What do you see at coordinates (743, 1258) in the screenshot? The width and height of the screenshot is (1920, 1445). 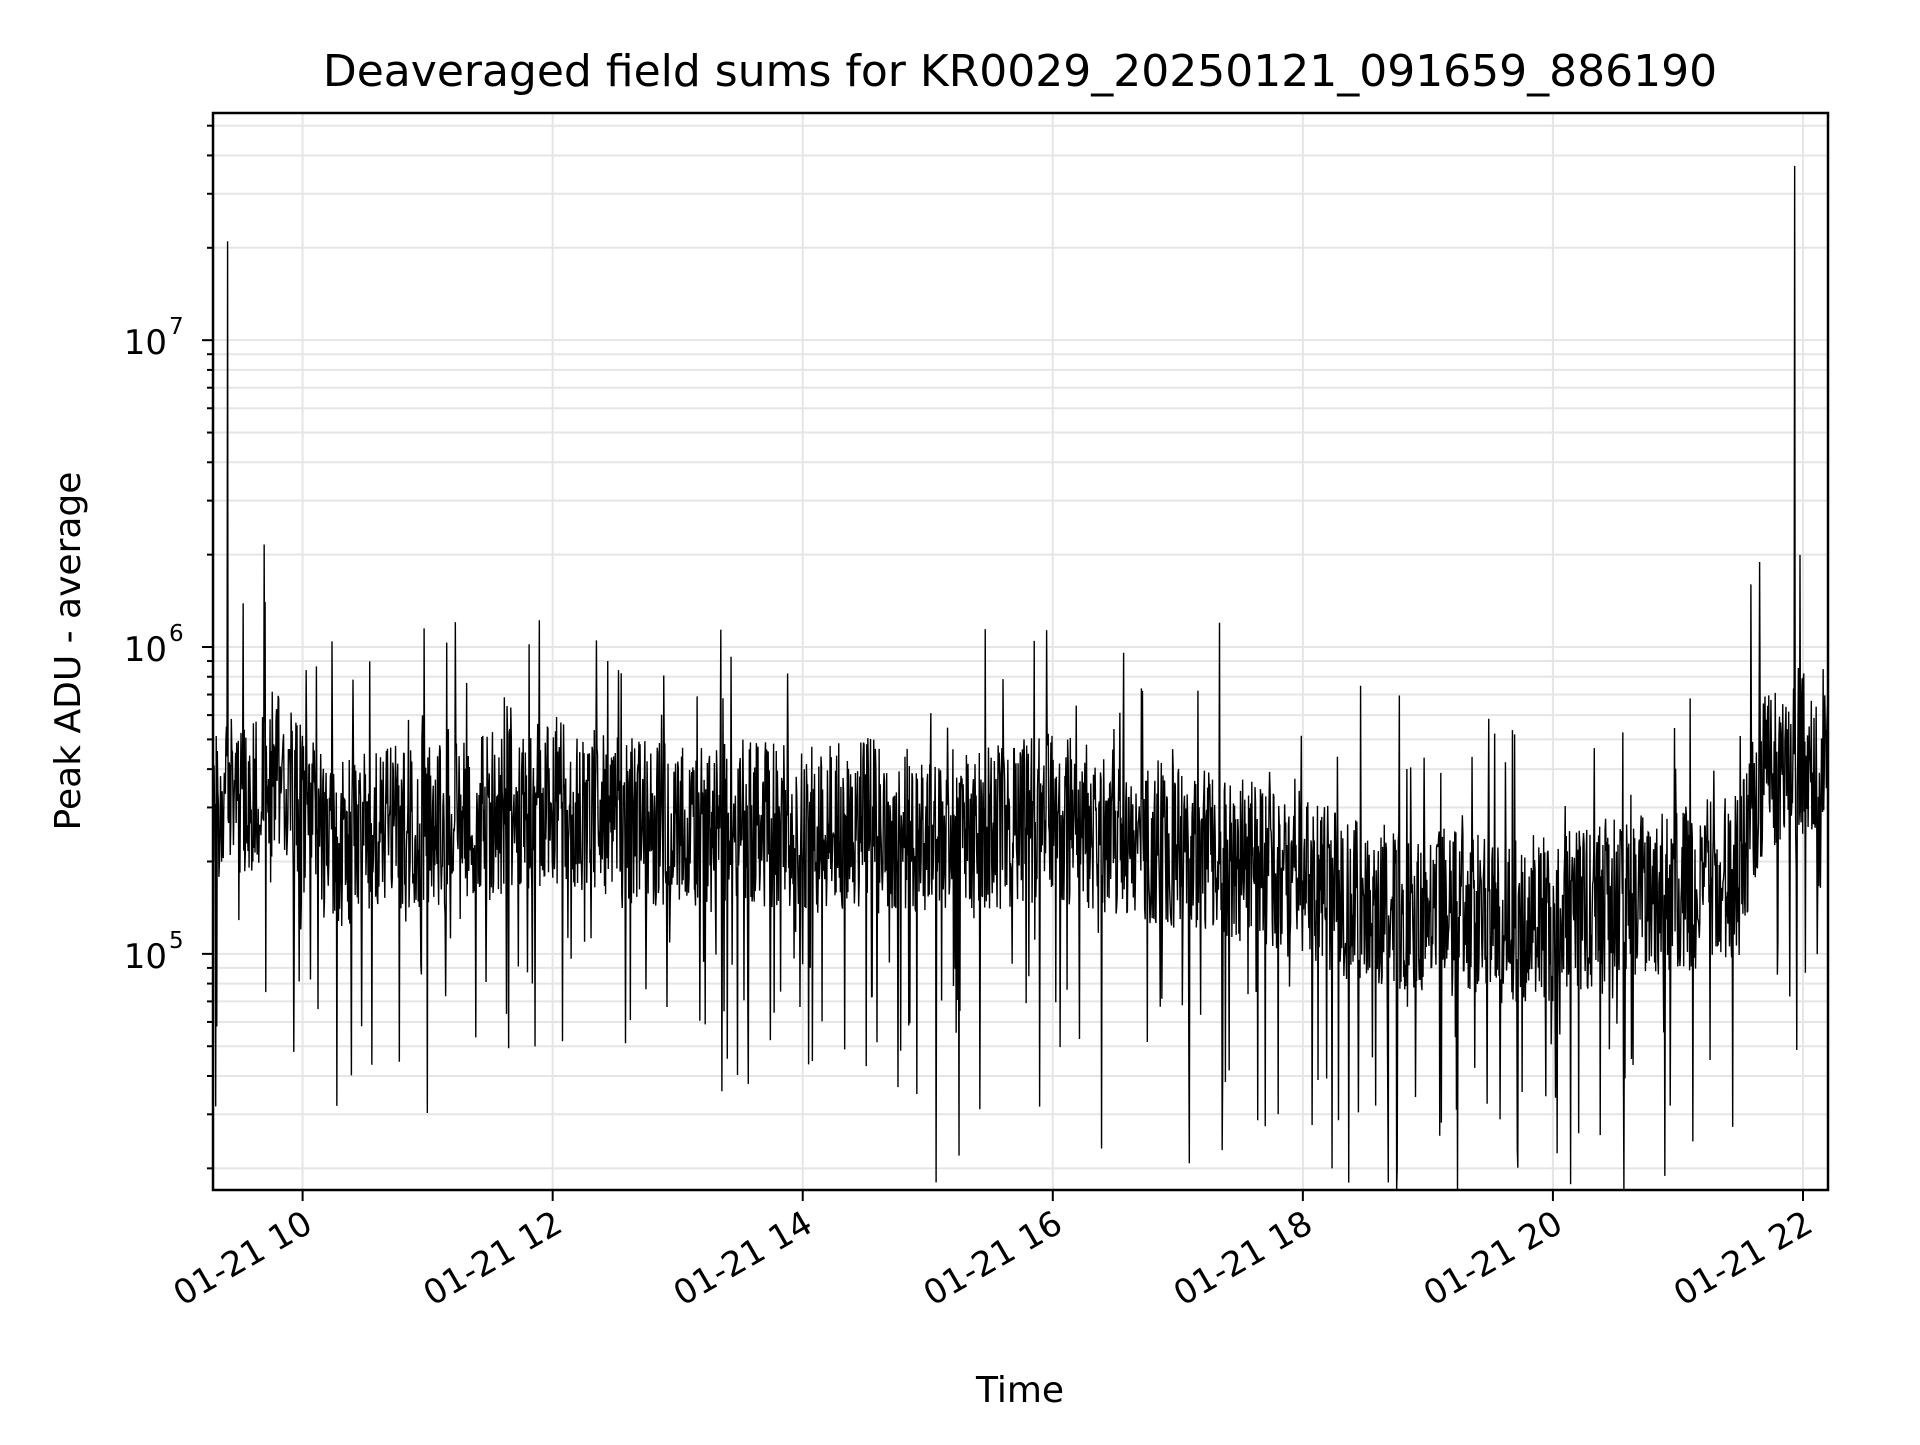 I see `x-tick-label: 01-21 14` at bounding box center [743, 1258].